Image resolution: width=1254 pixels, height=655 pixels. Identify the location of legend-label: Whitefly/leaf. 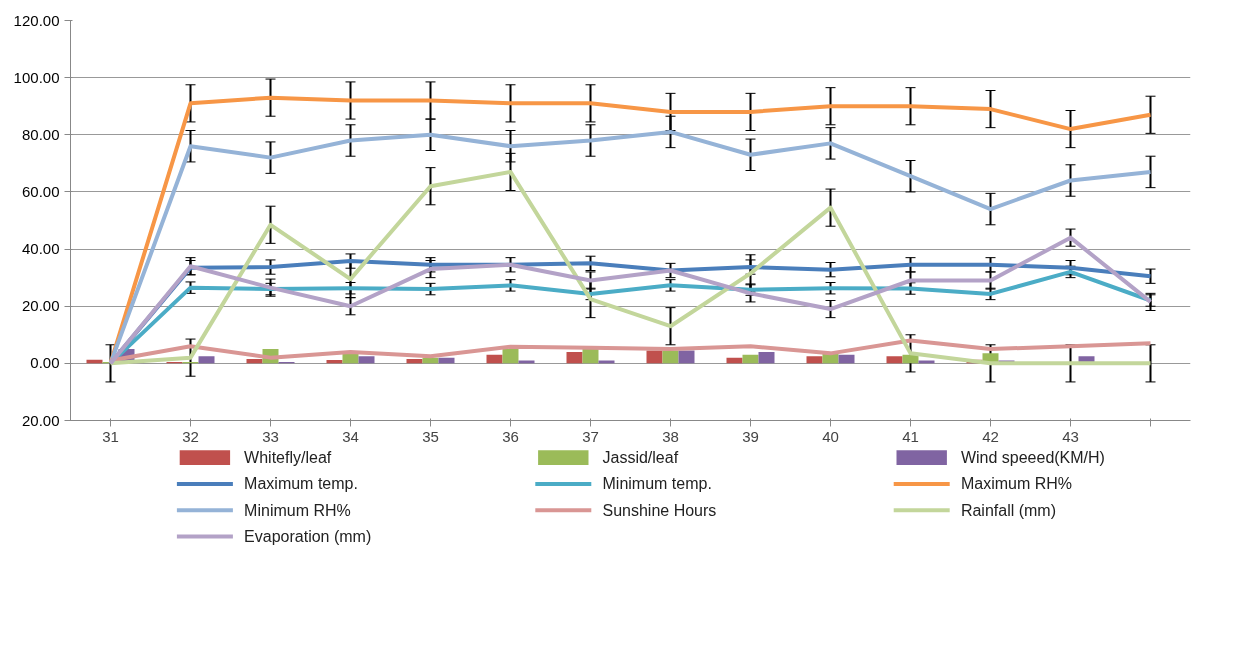
(288, 458).